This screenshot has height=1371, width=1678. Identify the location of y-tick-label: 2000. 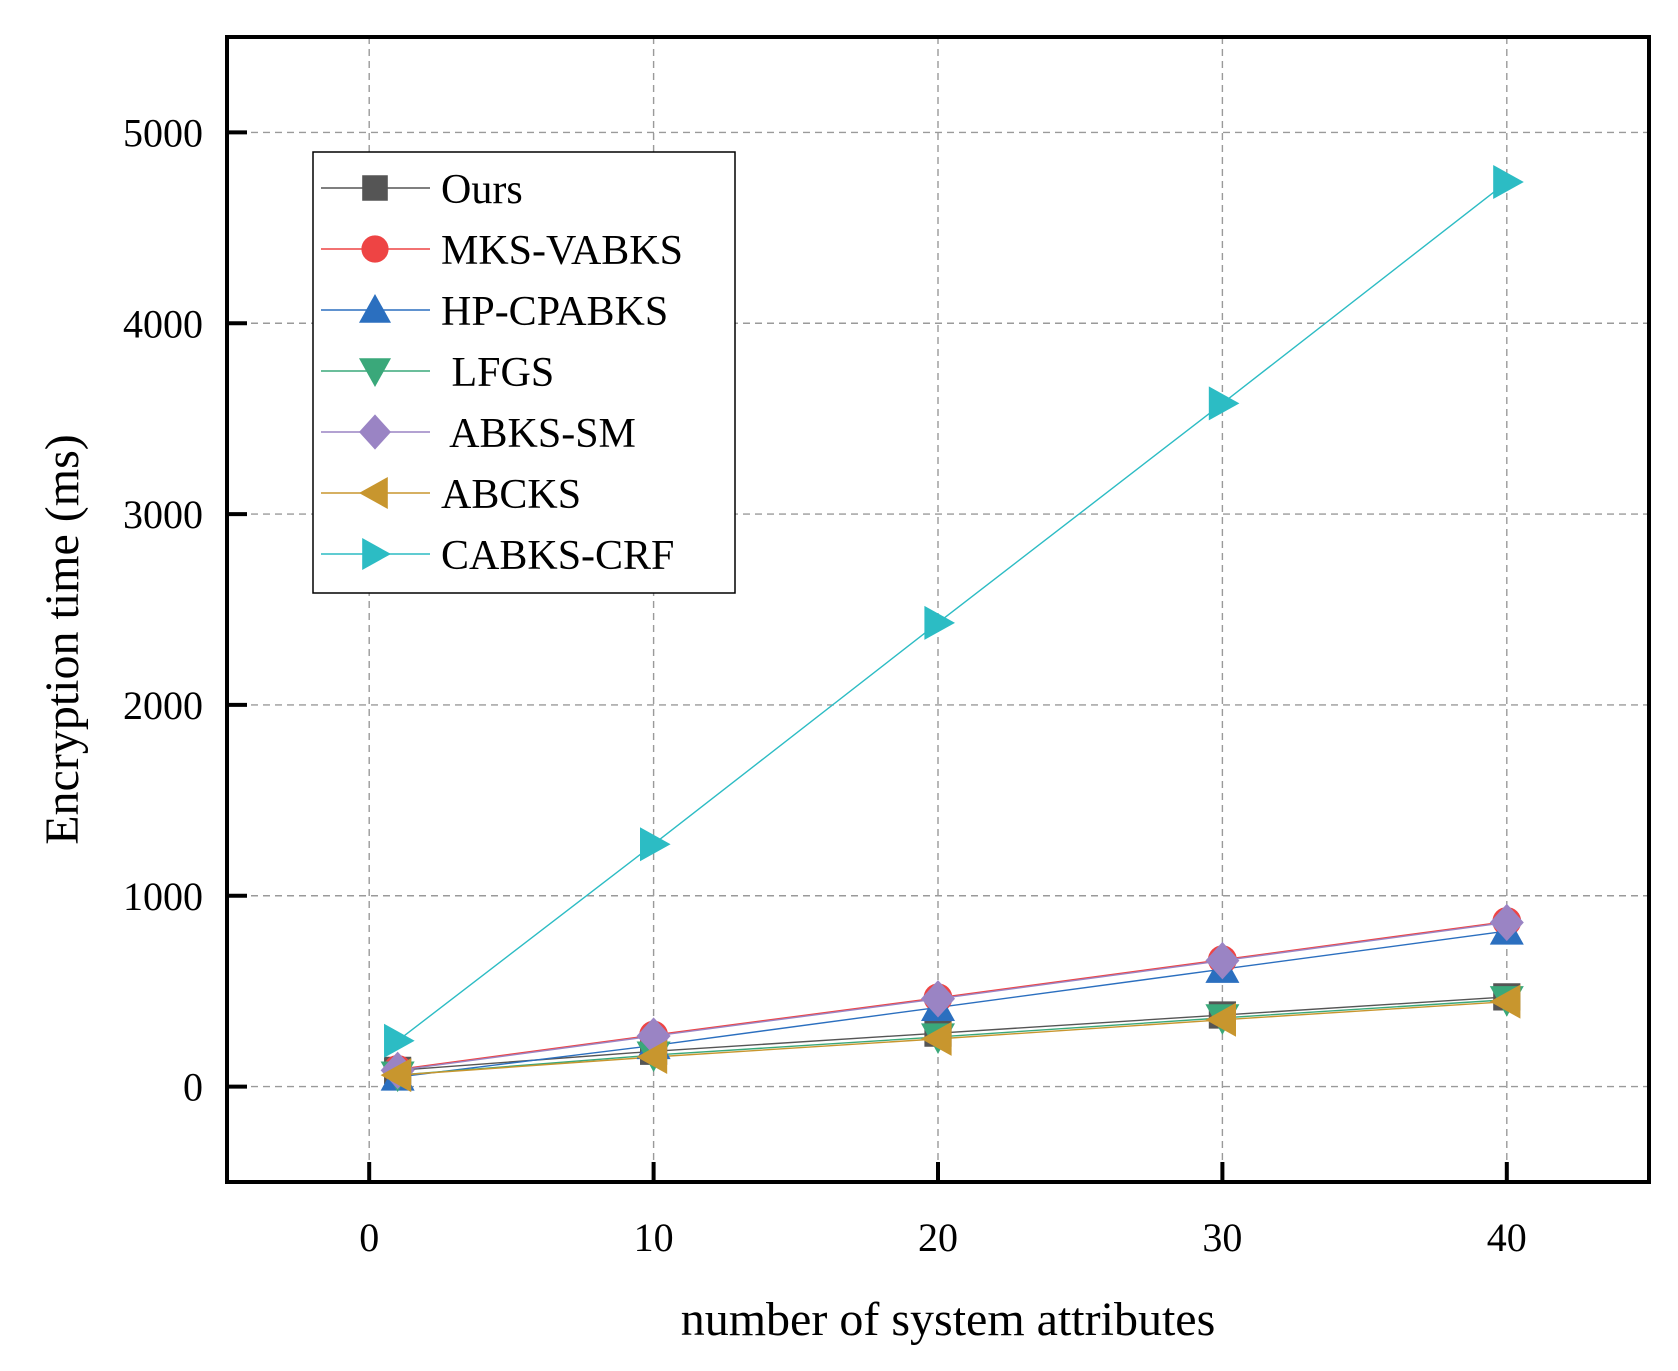
(163, 705).